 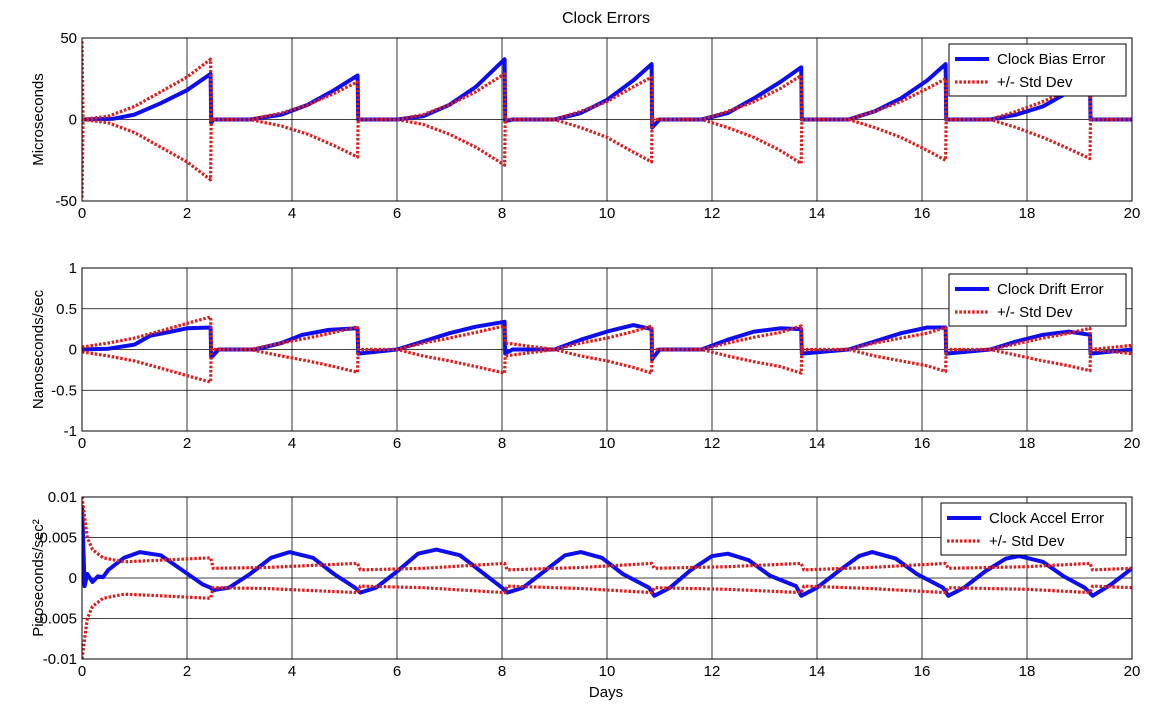 I want to click on series-group, so click(x=607, y=349).